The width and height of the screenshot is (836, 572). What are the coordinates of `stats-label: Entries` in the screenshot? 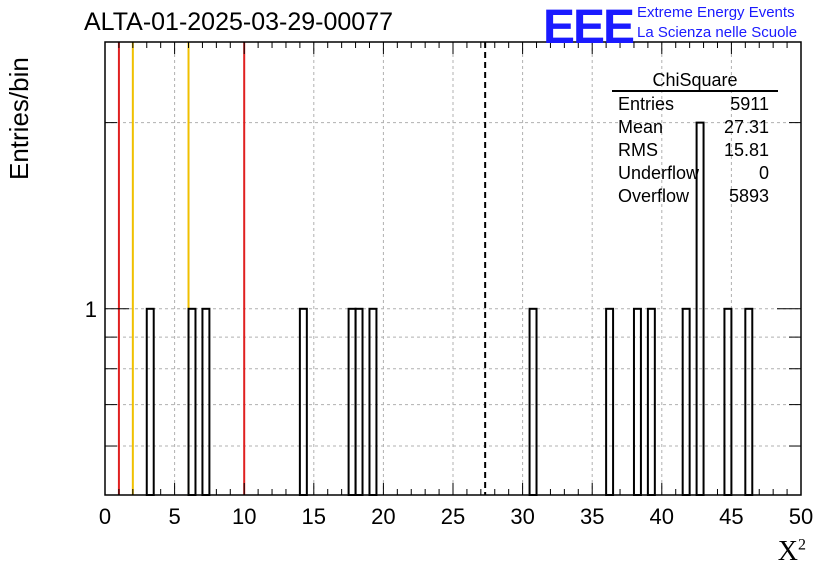 It's located at (646, 104).